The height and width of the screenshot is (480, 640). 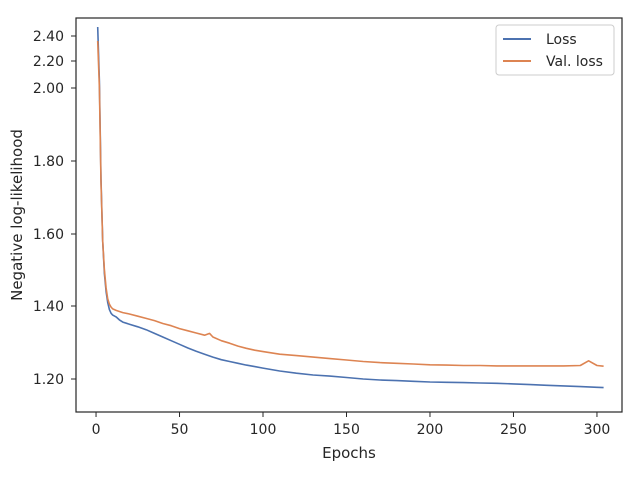 I want to click on y-tick-label: 1.60, so click(x=48, y=235).